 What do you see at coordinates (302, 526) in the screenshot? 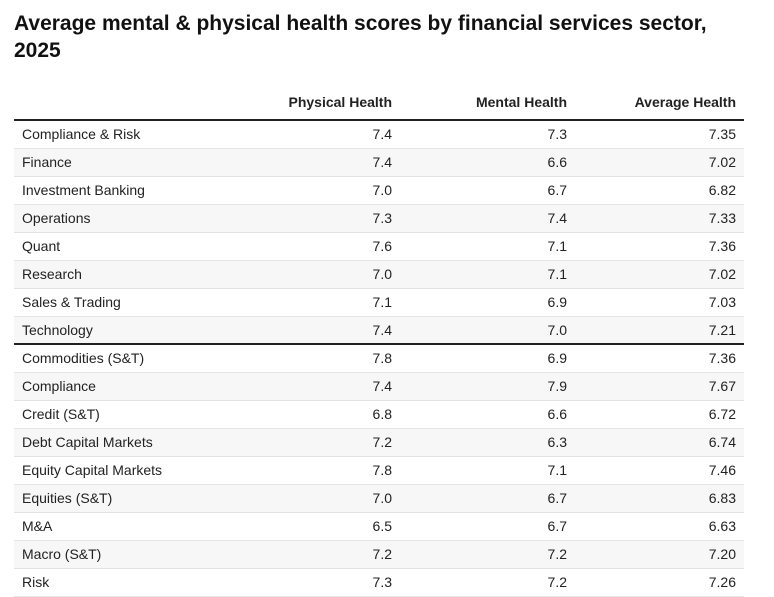
I see `physical-health-cell: 6.5` at bounding box center [302, 526].